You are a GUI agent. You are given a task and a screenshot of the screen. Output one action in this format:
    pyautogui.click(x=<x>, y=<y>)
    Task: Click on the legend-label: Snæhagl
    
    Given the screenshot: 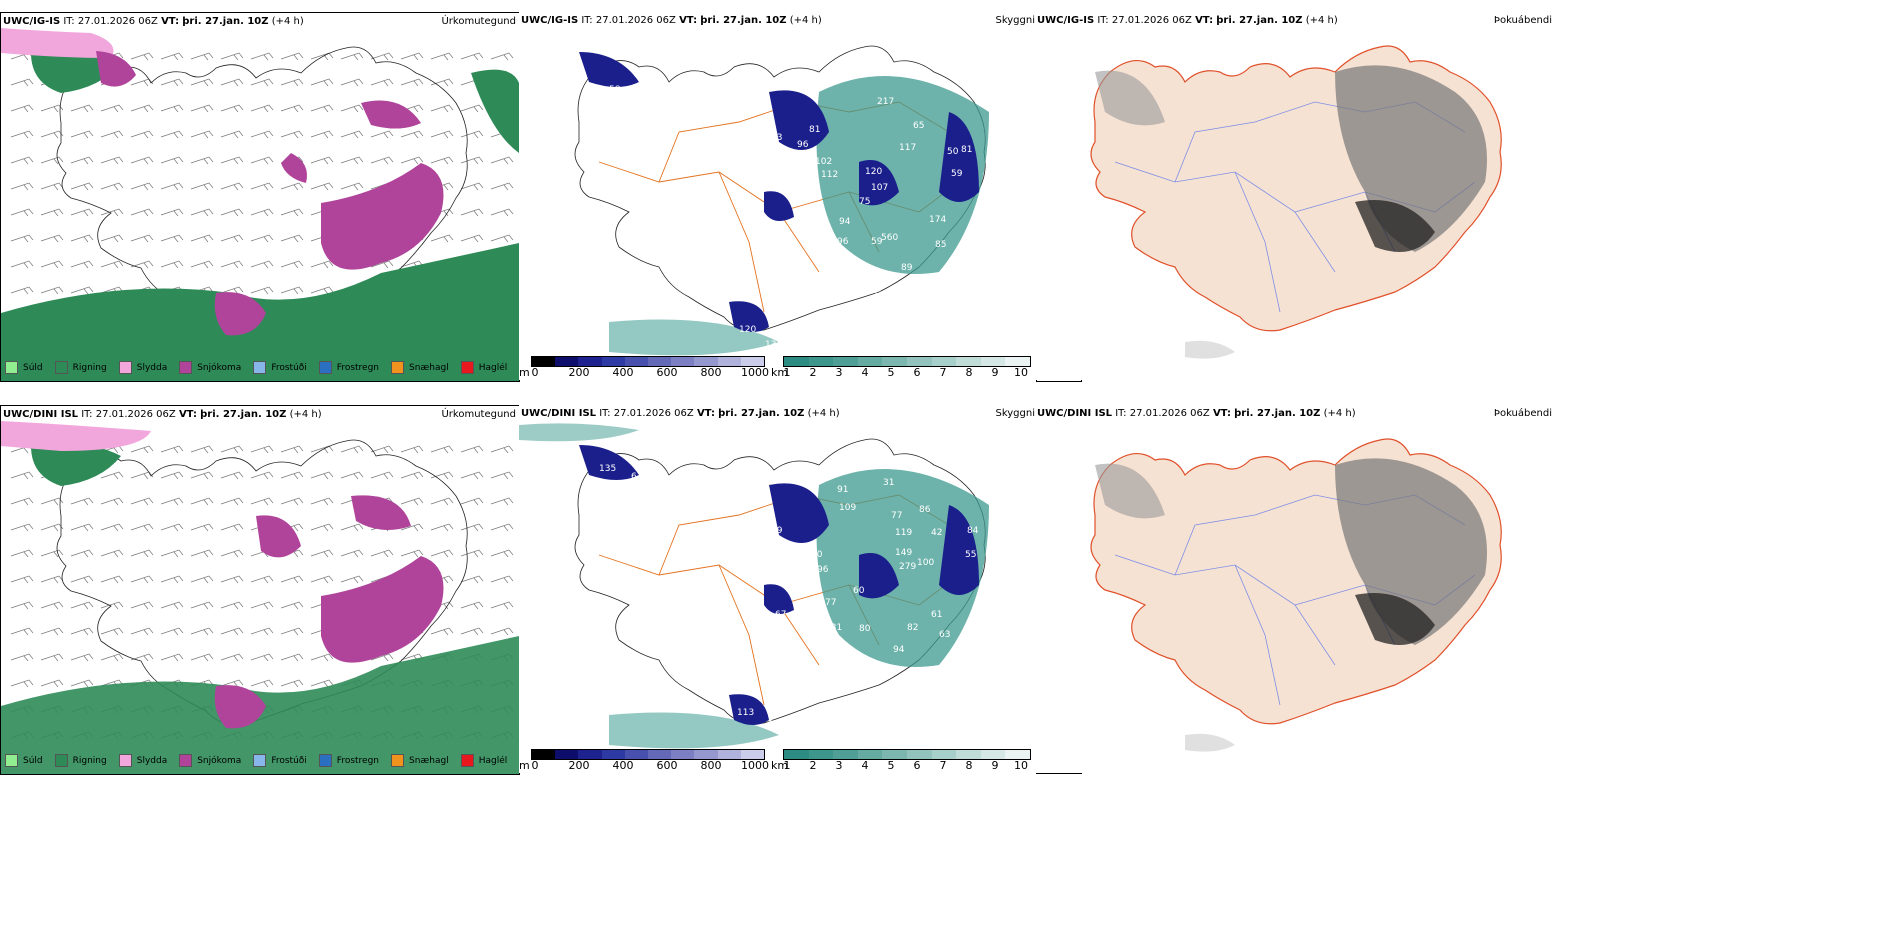 What is the action you would take?
    pyautogui.click(x=429, y=367)
    